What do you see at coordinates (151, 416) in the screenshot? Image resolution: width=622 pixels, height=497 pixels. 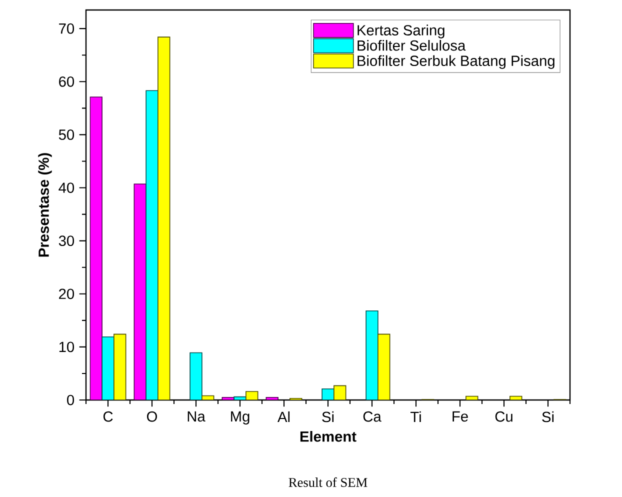 I see `x-tick-label: O` at bounding box center [151, 416].